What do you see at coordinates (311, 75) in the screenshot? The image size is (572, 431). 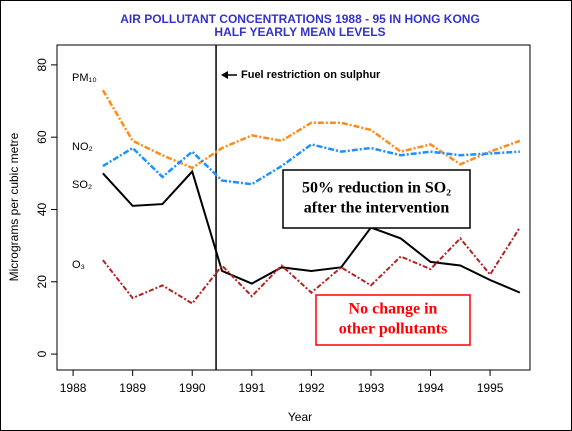 I see `intervention-label: Fuel restriction on sulphur` at bounding box center [311, 75].